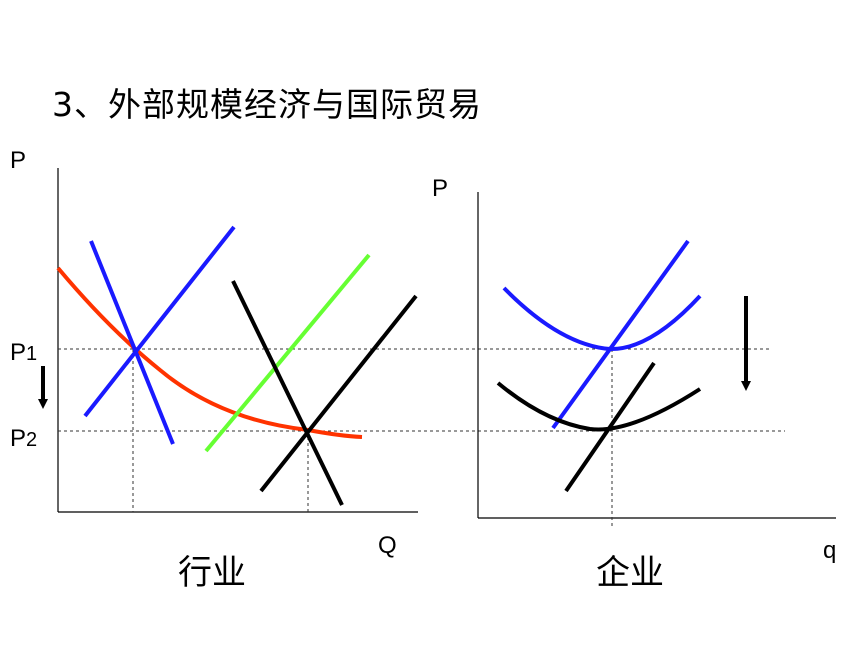 Image resolution: width=860 pixels, height=645 pixels. Describe the element at coordinates (630, 573) in the screenshot. I see `firm-caption: 企业` at that location.